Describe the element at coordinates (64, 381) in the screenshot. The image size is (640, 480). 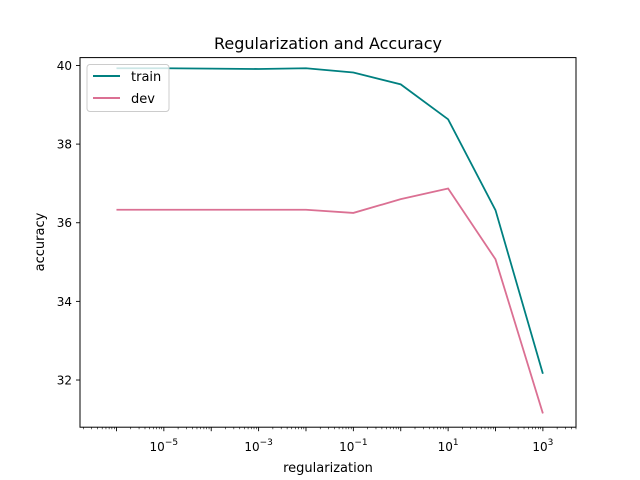
I see `y-tick-label: 32` at that location.